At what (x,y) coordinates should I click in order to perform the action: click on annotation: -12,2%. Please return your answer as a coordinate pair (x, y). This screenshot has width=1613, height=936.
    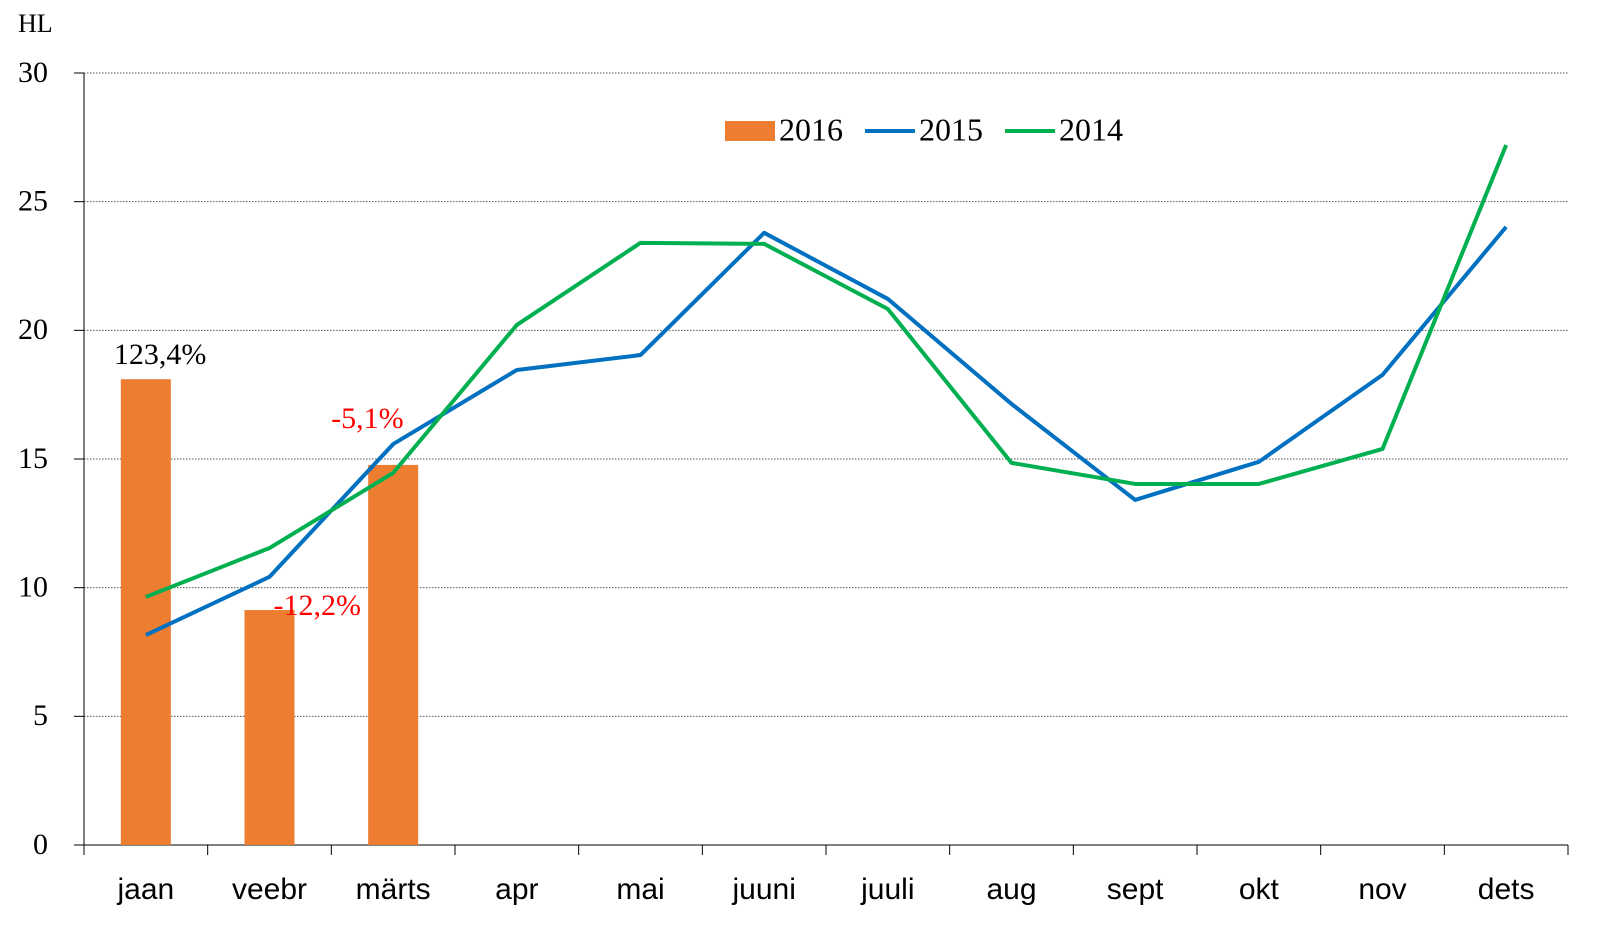
    Looking at the image, I should click on (317, 605).